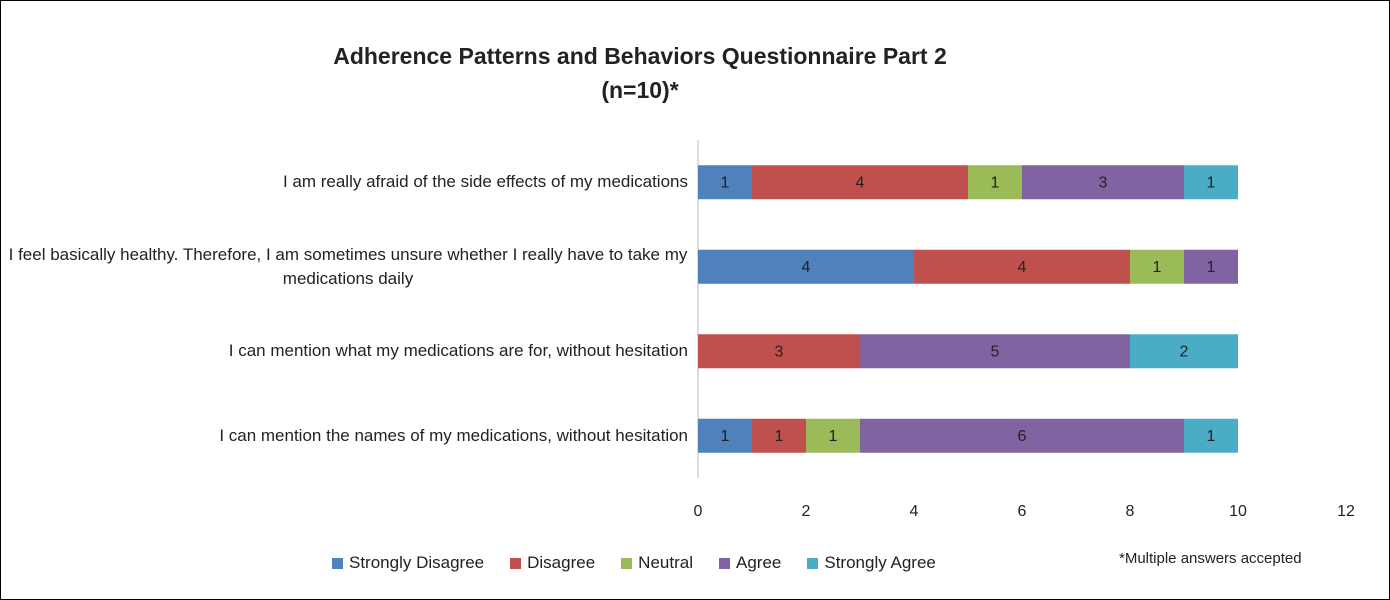 The width and height of the screenshot is (1390, 600). I want to click on data-label: 5, so click(995, 351).